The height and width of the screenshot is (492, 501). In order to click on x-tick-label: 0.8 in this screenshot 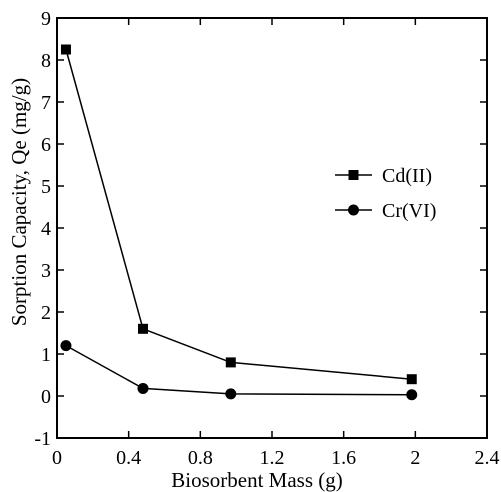, I will do `click(200, 458)`.